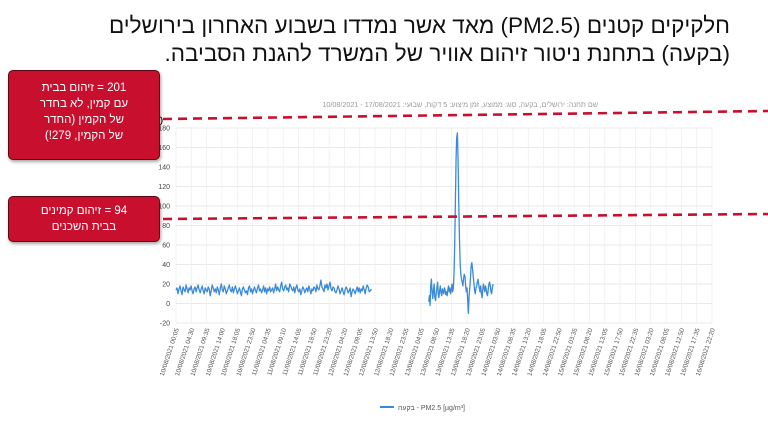  Describe the element at coordinates (164, 129) in the screenshot. I see `y-tick-label: 180` at that location.